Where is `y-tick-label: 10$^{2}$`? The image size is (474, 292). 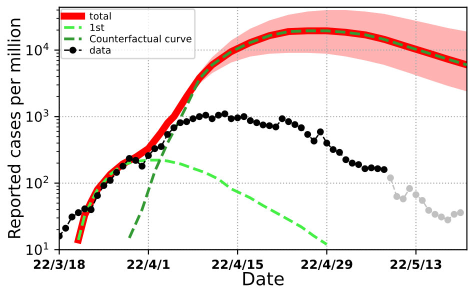 y-tick-label: 10$^{2}$ is located at coordinates (37, 182).